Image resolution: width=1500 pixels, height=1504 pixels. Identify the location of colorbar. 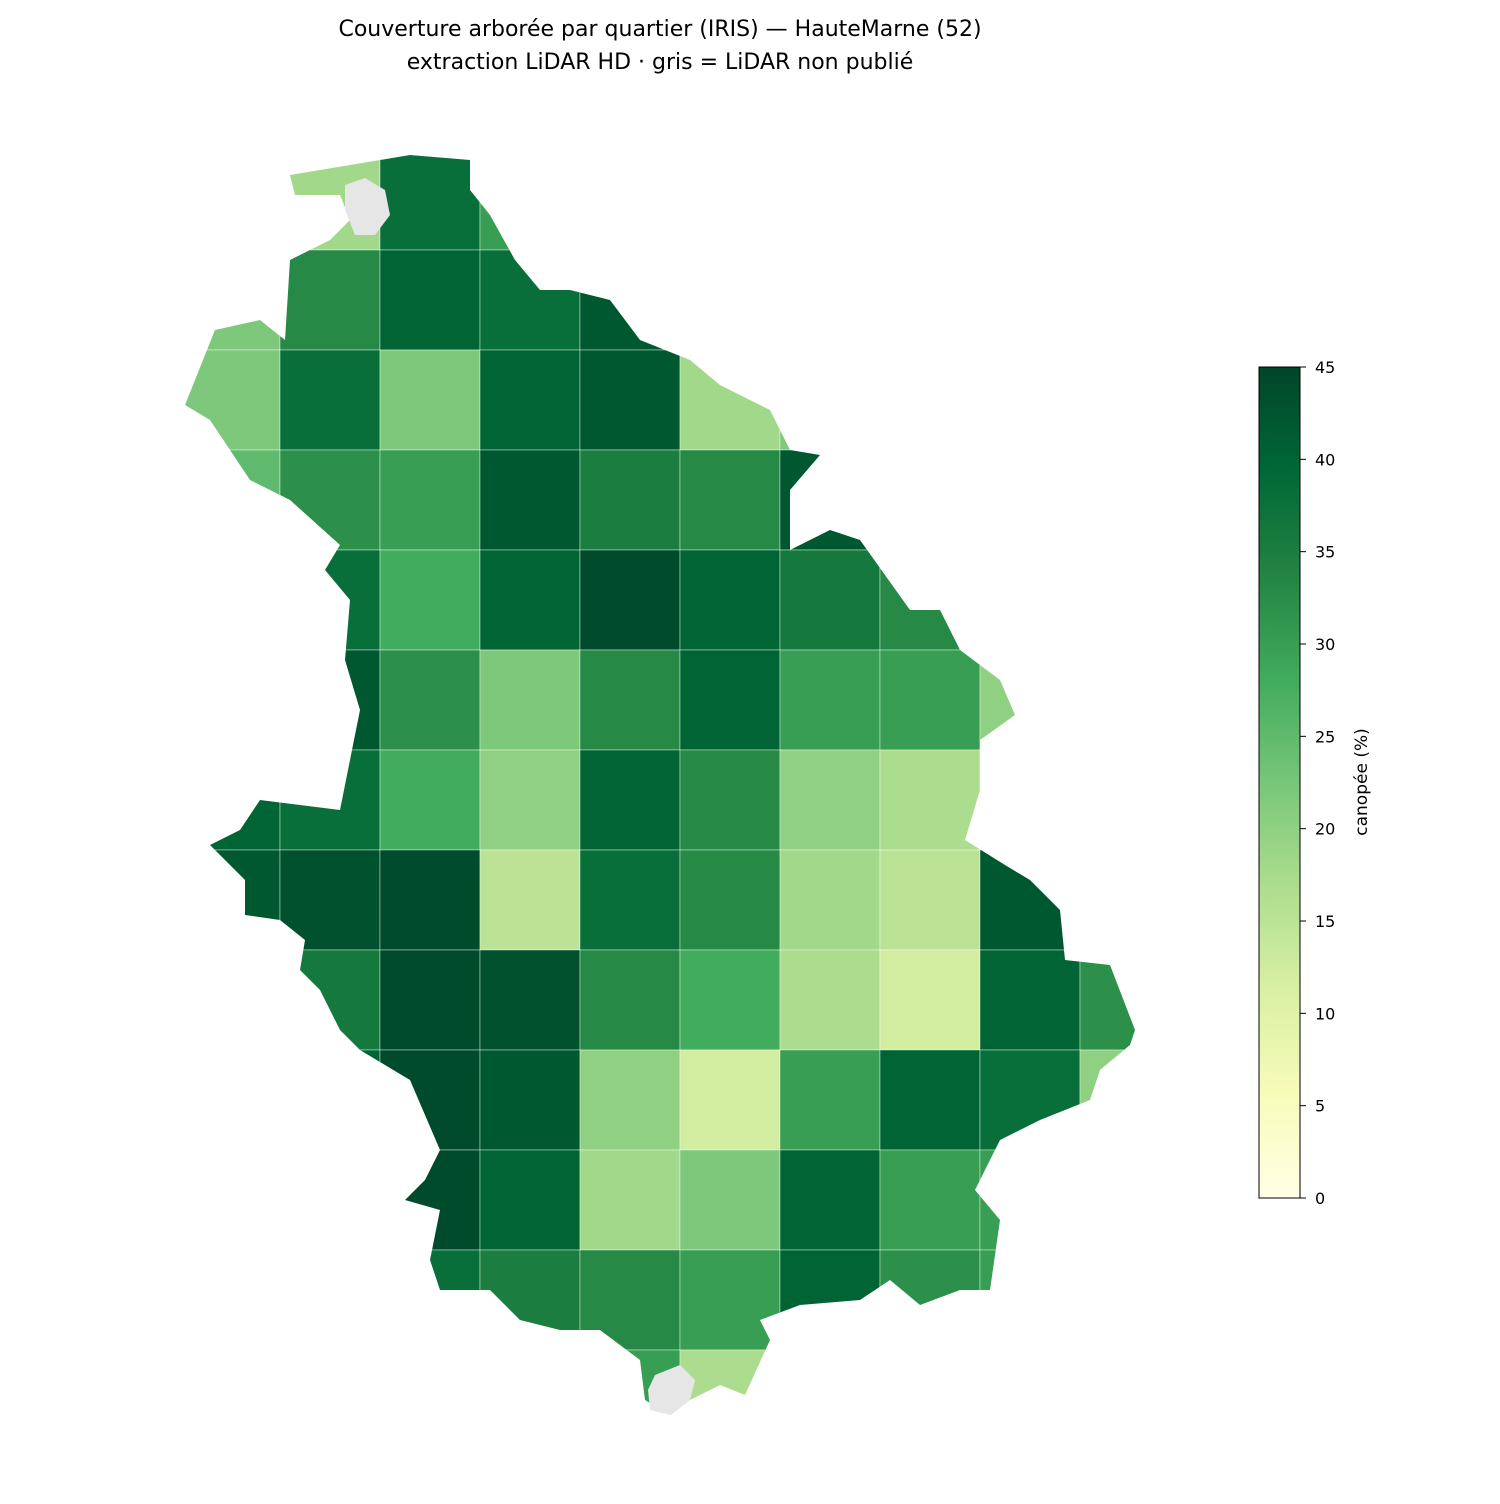
(1279, 782).